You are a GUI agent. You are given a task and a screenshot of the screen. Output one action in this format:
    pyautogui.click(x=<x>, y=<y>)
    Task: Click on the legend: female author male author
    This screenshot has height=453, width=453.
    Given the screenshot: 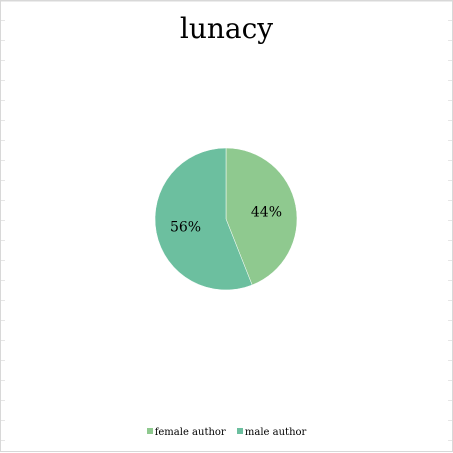 What is the action you would take?
    pyautogui.click(x=226, y=432)
    